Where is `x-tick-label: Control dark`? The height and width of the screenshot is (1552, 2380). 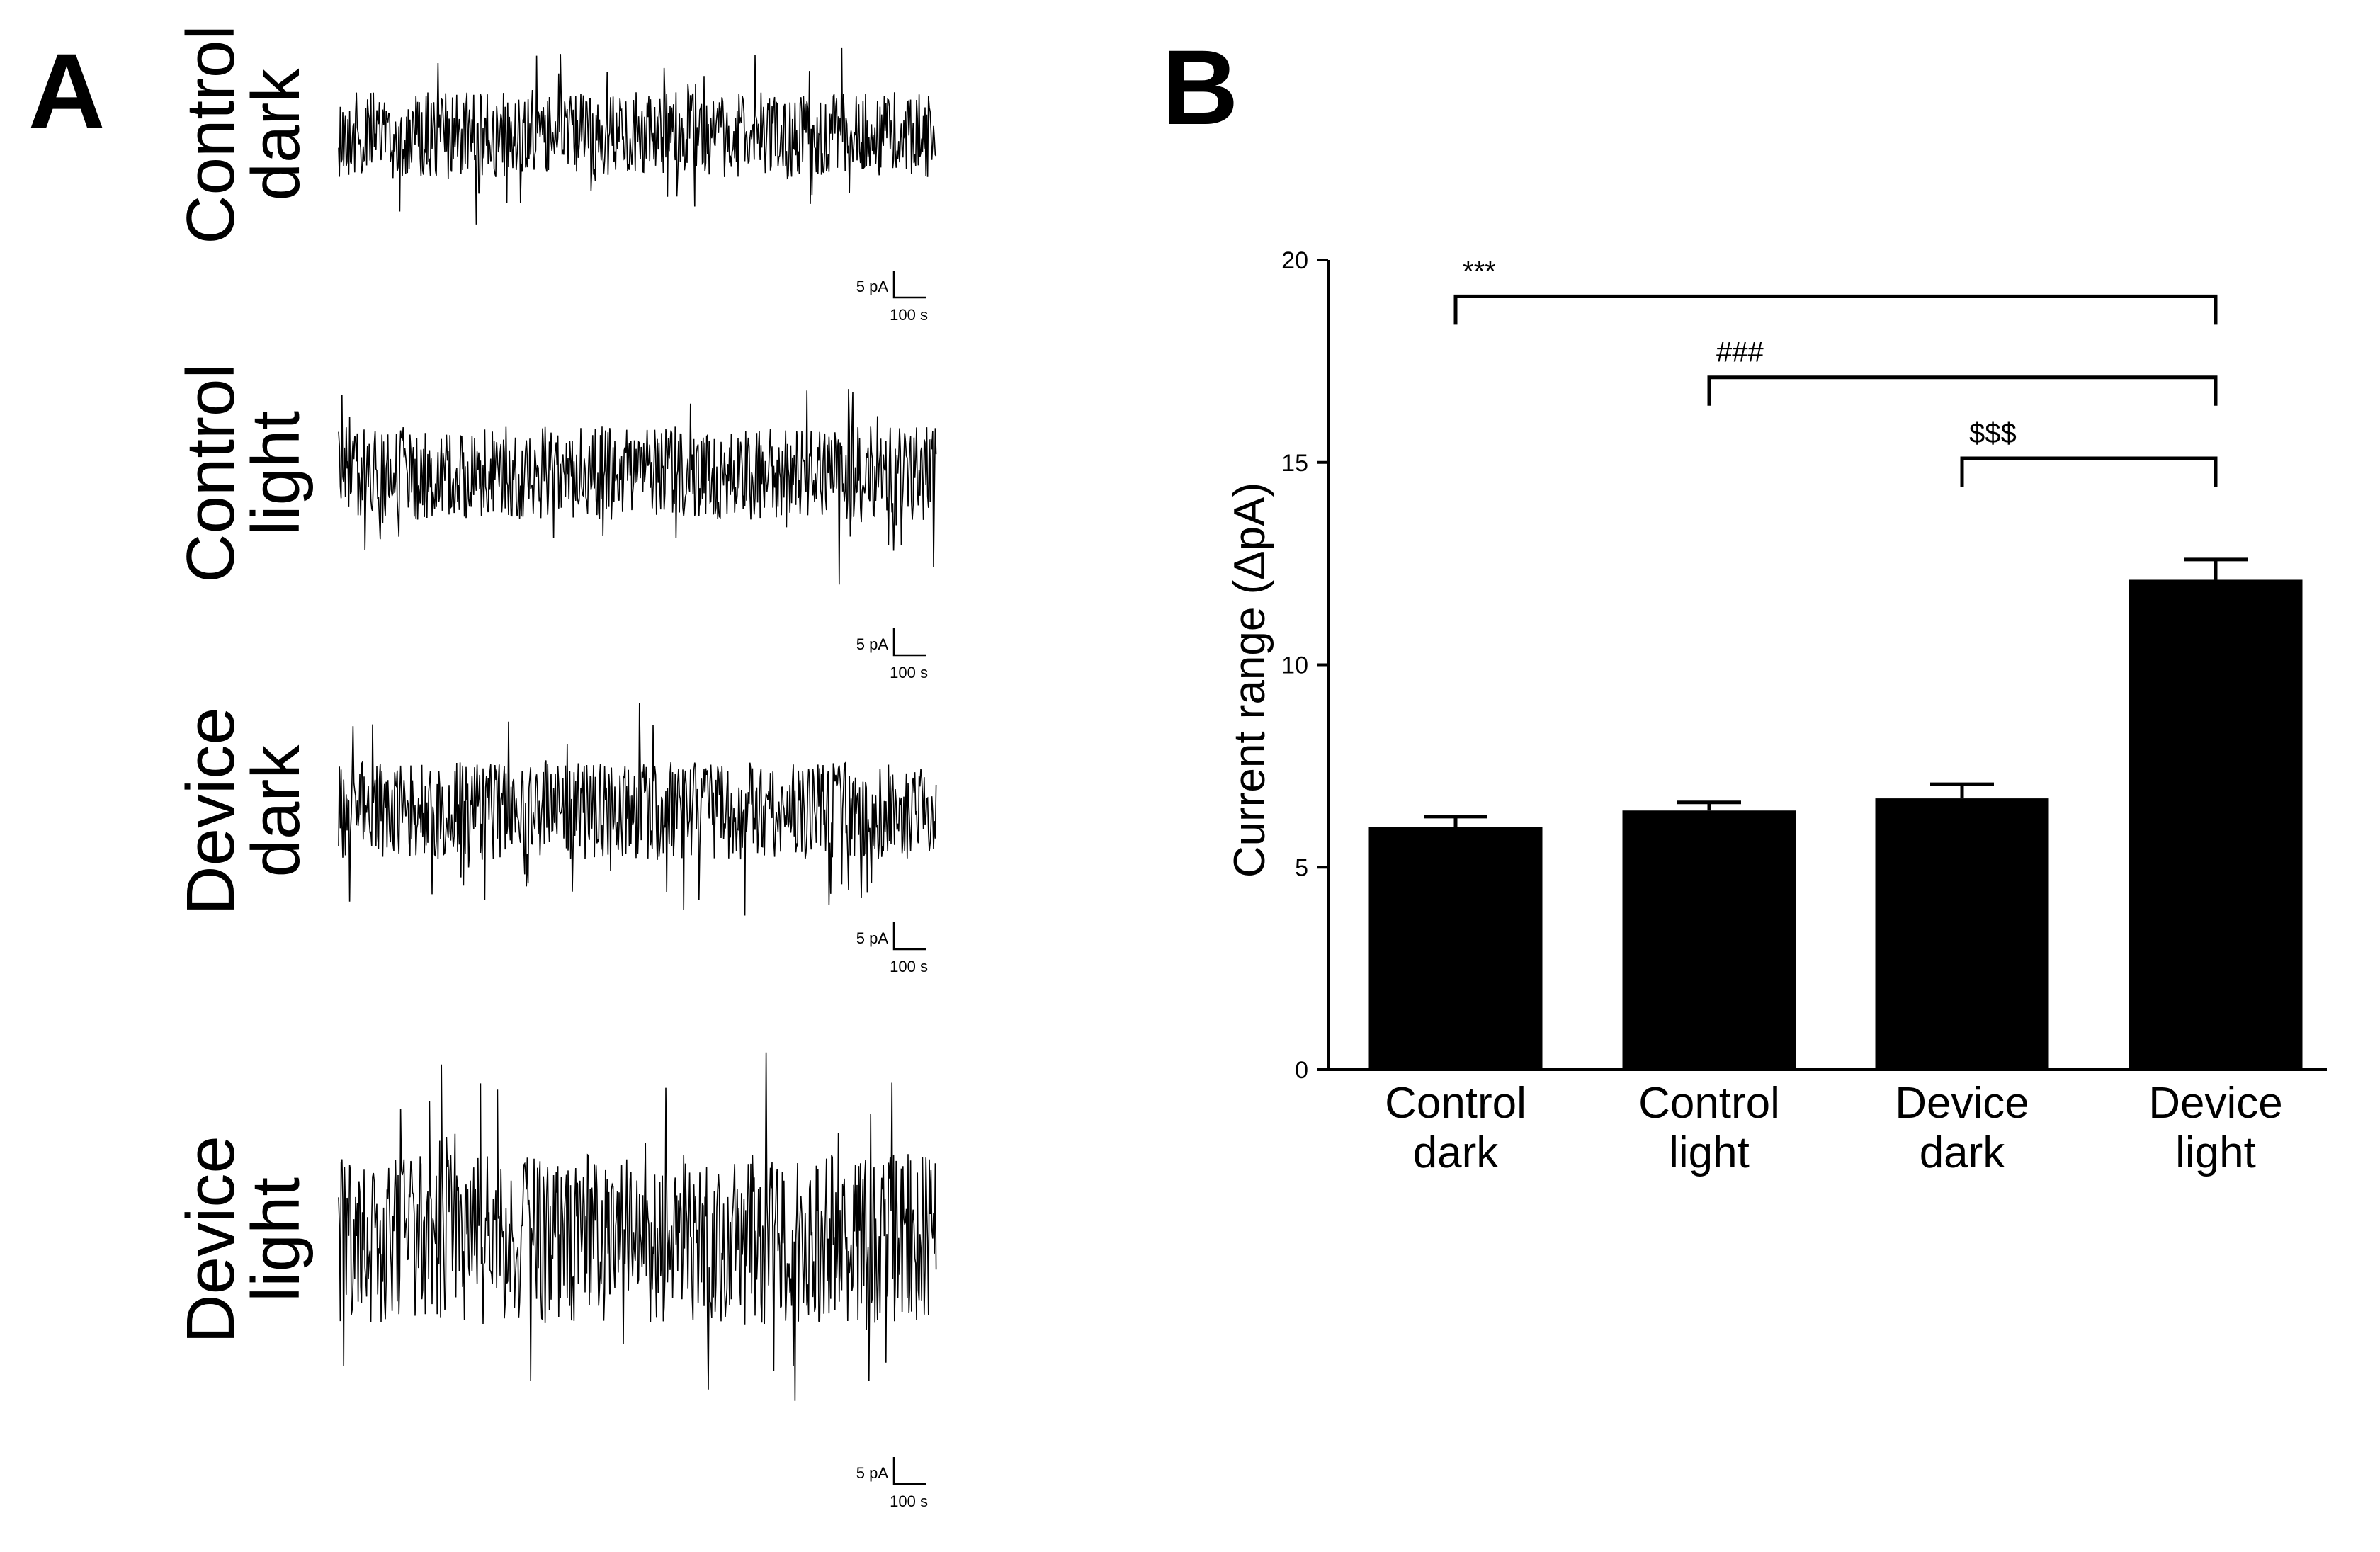 x-tick-label: Control dark is located at coordinates (1456, 1128).